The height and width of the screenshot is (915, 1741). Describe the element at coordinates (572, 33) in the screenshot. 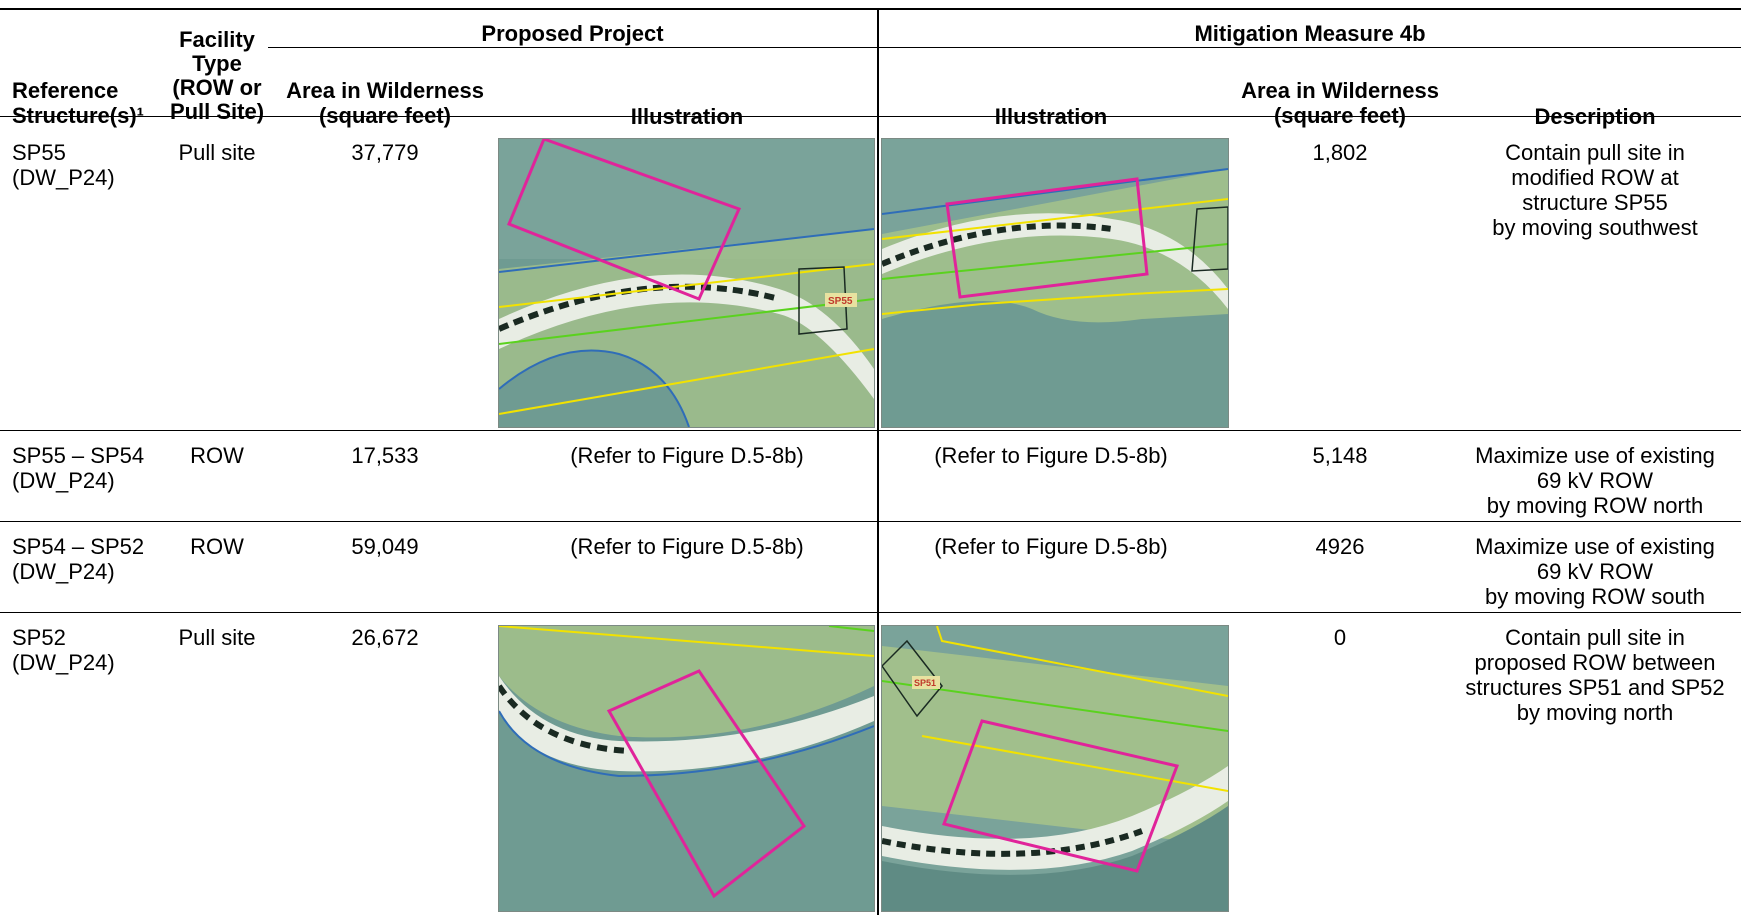

I see `header-proposed-group: Proposed Project` at that location.